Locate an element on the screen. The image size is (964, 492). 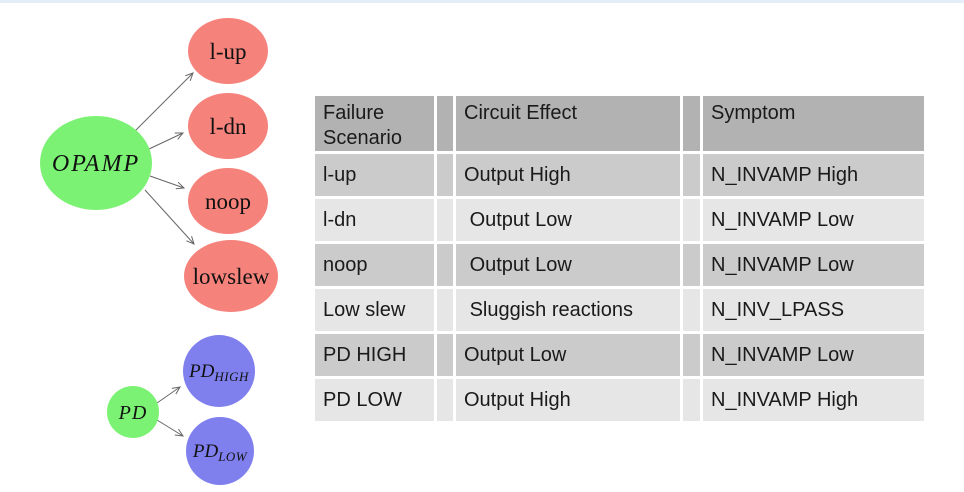
lowslew-node-label: lowslew is located at coordinates (231, 276).